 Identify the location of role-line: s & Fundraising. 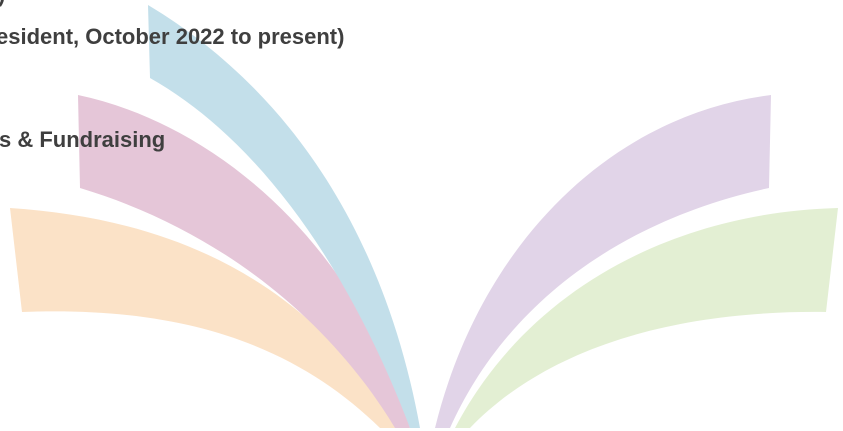
(83, 139).